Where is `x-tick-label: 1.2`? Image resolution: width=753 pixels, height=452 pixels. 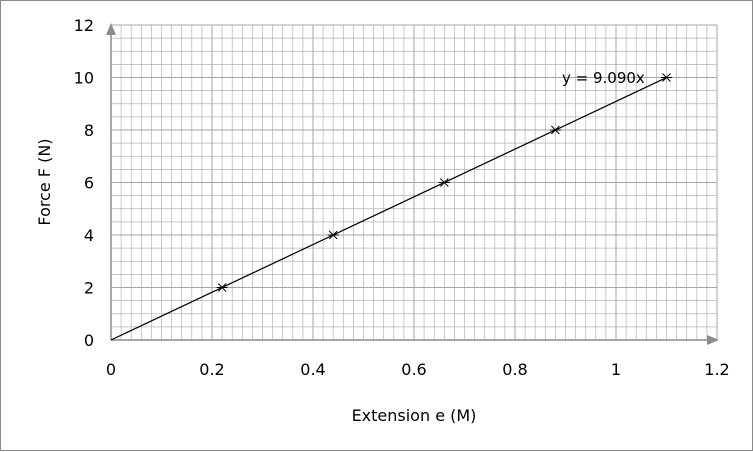
x-tick-label: 1.2 is located at coordinates (716, 369).